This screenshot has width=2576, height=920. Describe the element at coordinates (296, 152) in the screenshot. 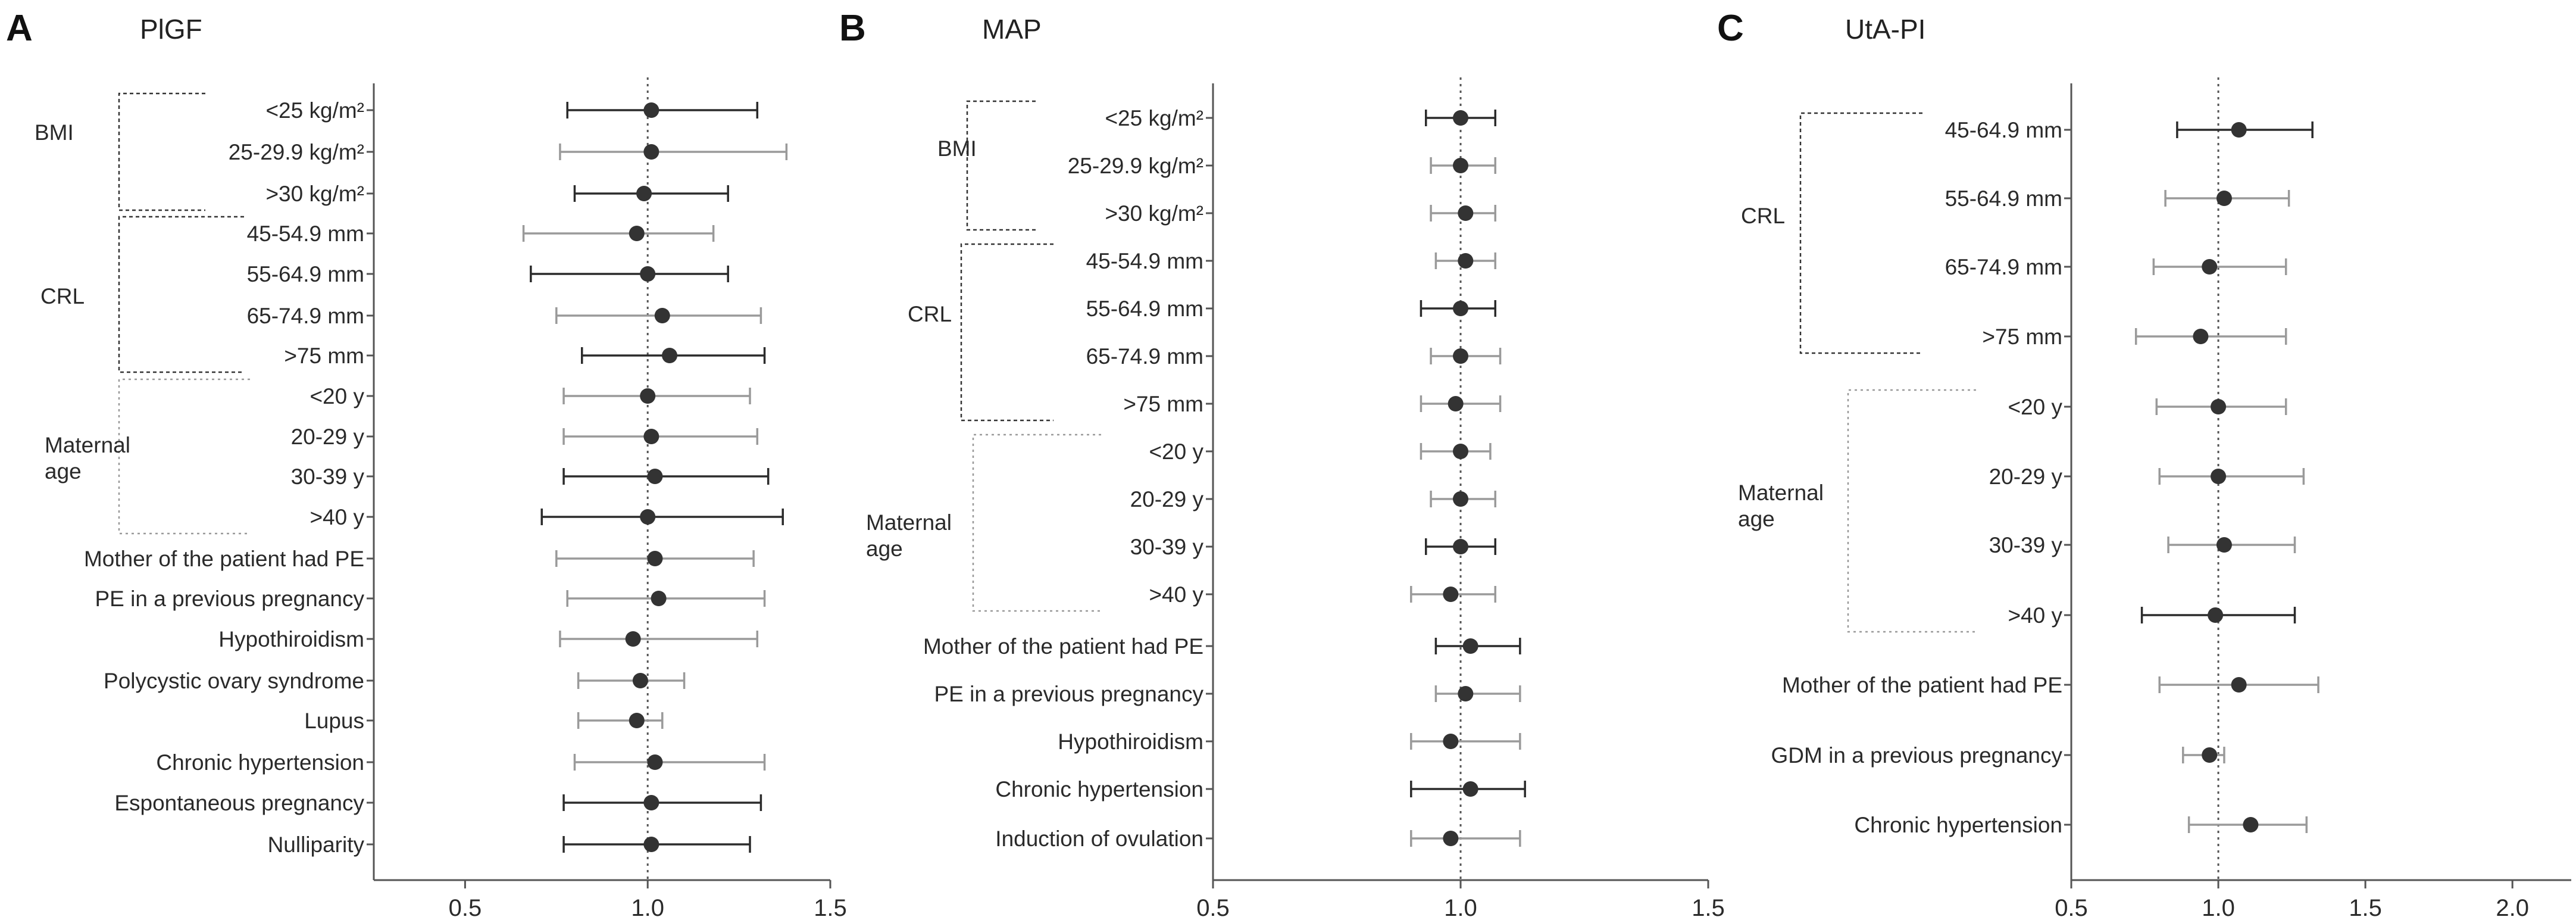

I see `row-label: 25-29.9 kg/m²` at that location.